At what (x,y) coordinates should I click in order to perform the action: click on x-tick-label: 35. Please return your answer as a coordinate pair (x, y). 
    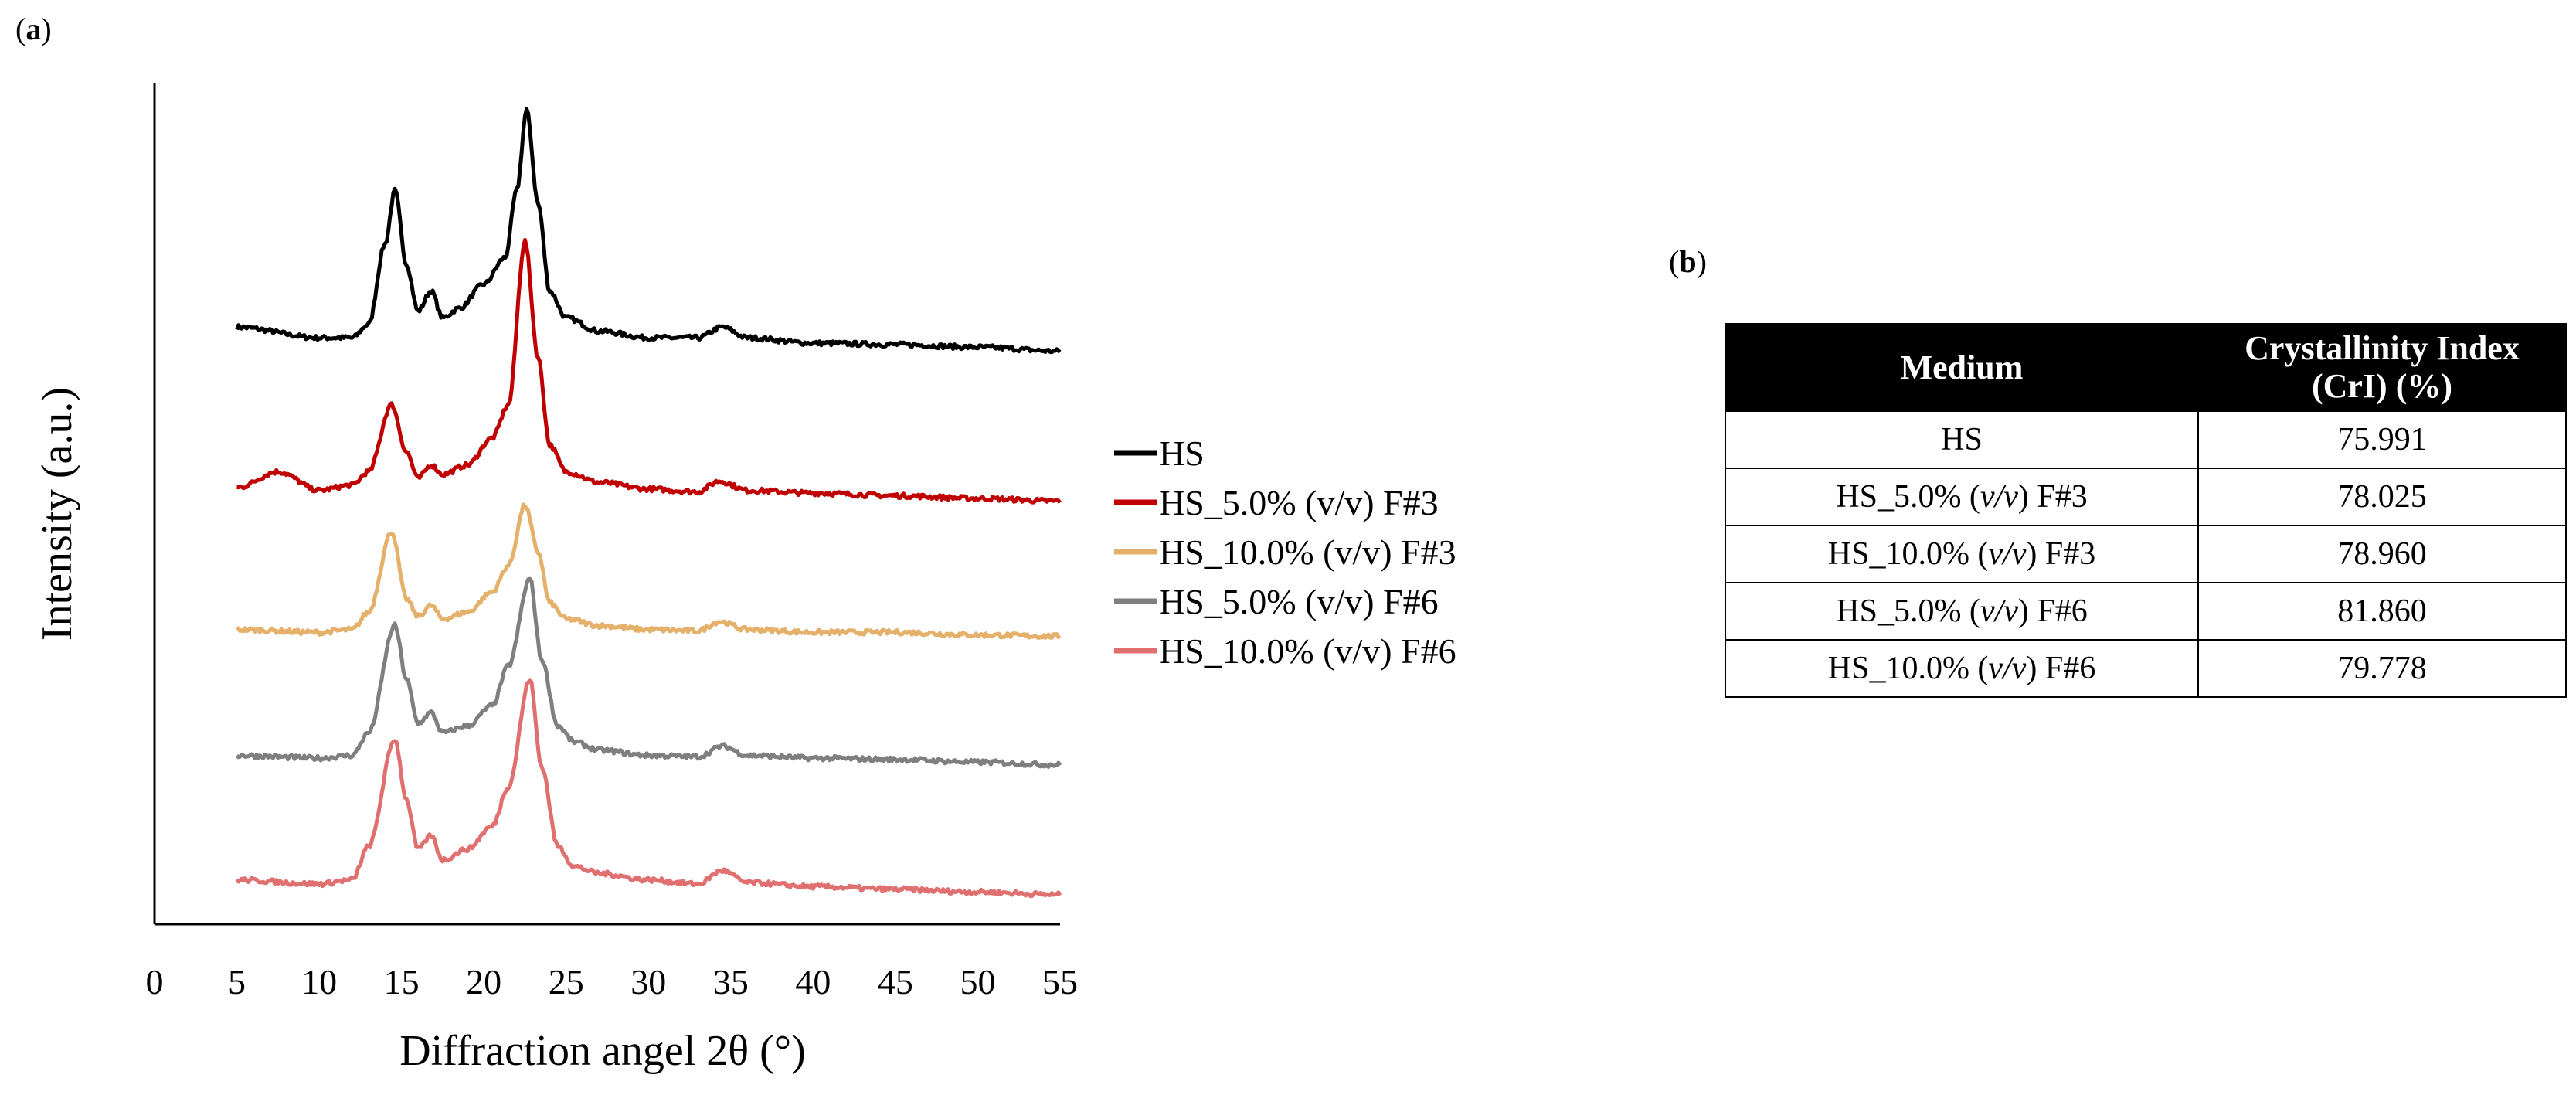
    Looking at the image, I should click on (731, 981).